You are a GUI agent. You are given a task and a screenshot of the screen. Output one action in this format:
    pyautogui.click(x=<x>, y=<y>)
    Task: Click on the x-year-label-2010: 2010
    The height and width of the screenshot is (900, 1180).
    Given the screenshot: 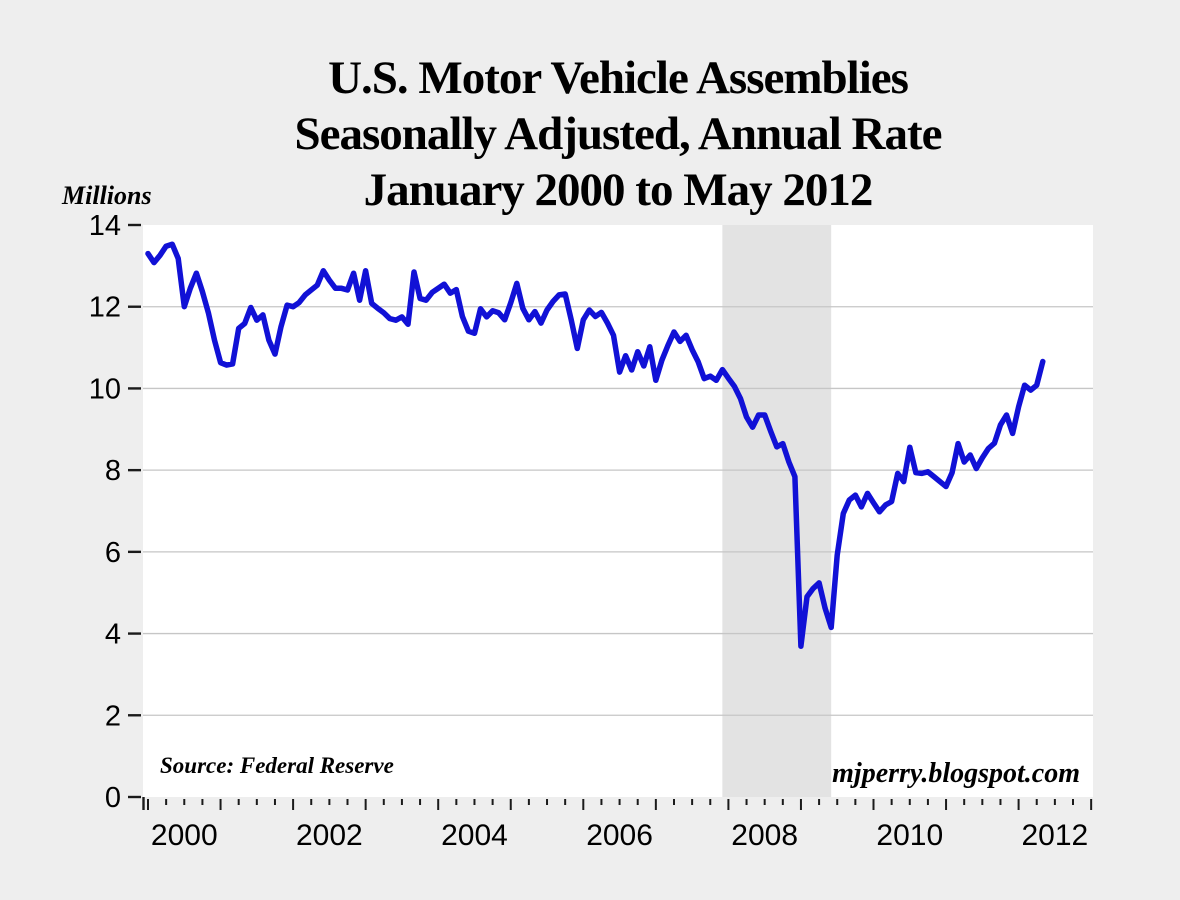 What is the action you would take?
    pyautogui.click(x=909, y=835)
    